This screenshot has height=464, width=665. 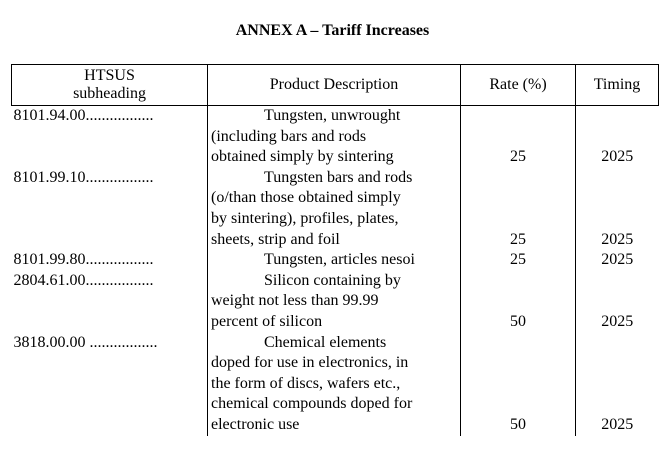 What do you see at coordinates (325, 342) in the screenshot?
I see `description-line: Chemical elements` at bounding box center [325, 342].